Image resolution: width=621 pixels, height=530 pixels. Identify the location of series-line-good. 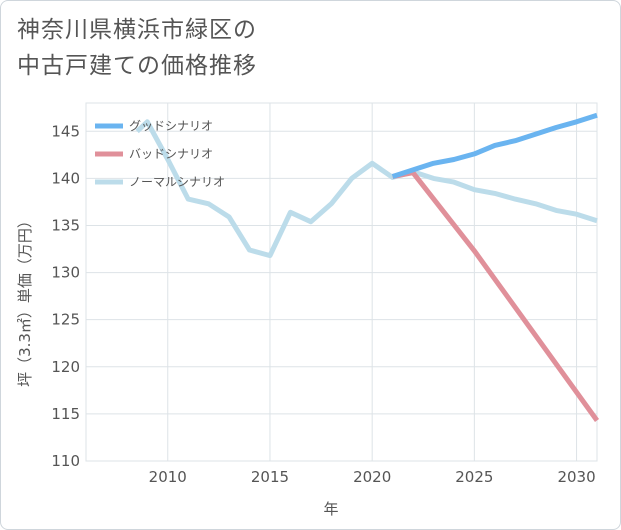
(494, 145).